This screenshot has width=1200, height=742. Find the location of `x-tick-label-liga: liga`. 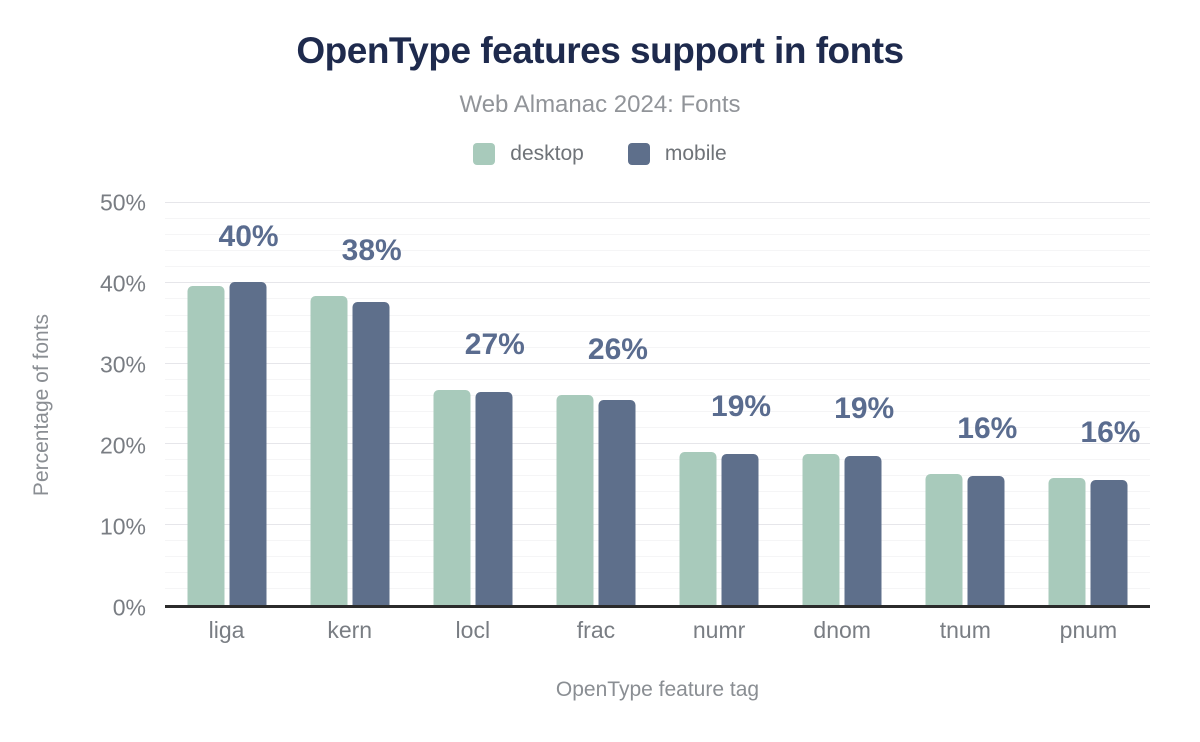

x-tick-label-liga: liga is located at coordinates (226, 630).